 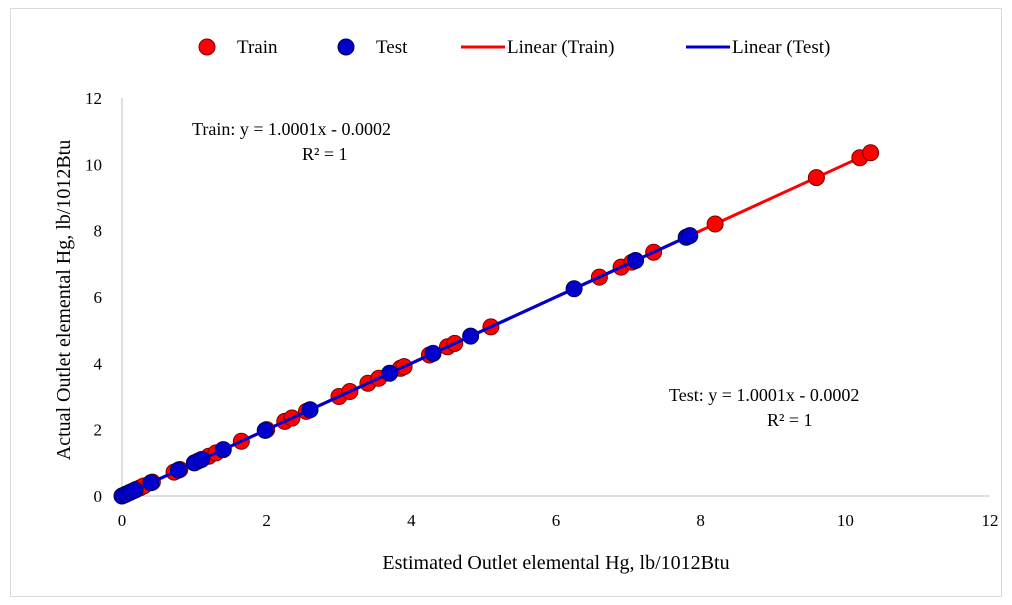 What do you see at coordinates (122, 520) in the screenshot?
I see `x-tick-label: 0` at bounding box center [122, 520].